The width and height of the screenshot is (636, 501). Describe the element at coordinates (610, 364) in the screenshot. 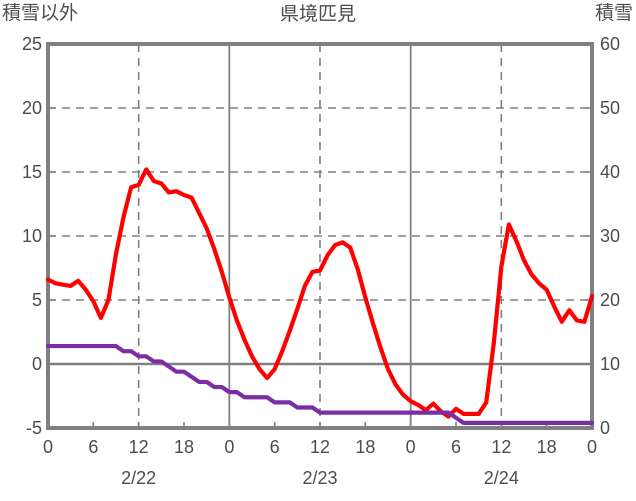

I see `y-axis-right-tick-label: 10` at that location.